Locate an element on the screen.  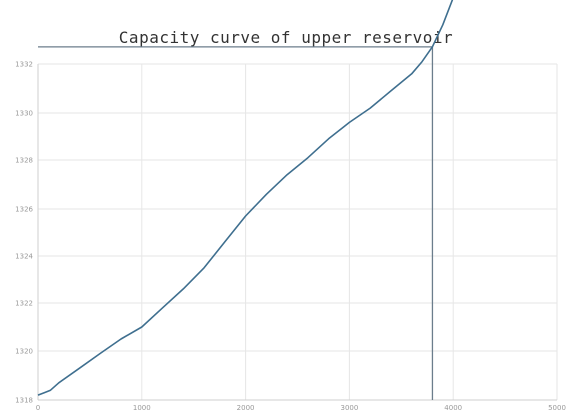
x-tick-label: 5000 is located at coordinates (557, 407).